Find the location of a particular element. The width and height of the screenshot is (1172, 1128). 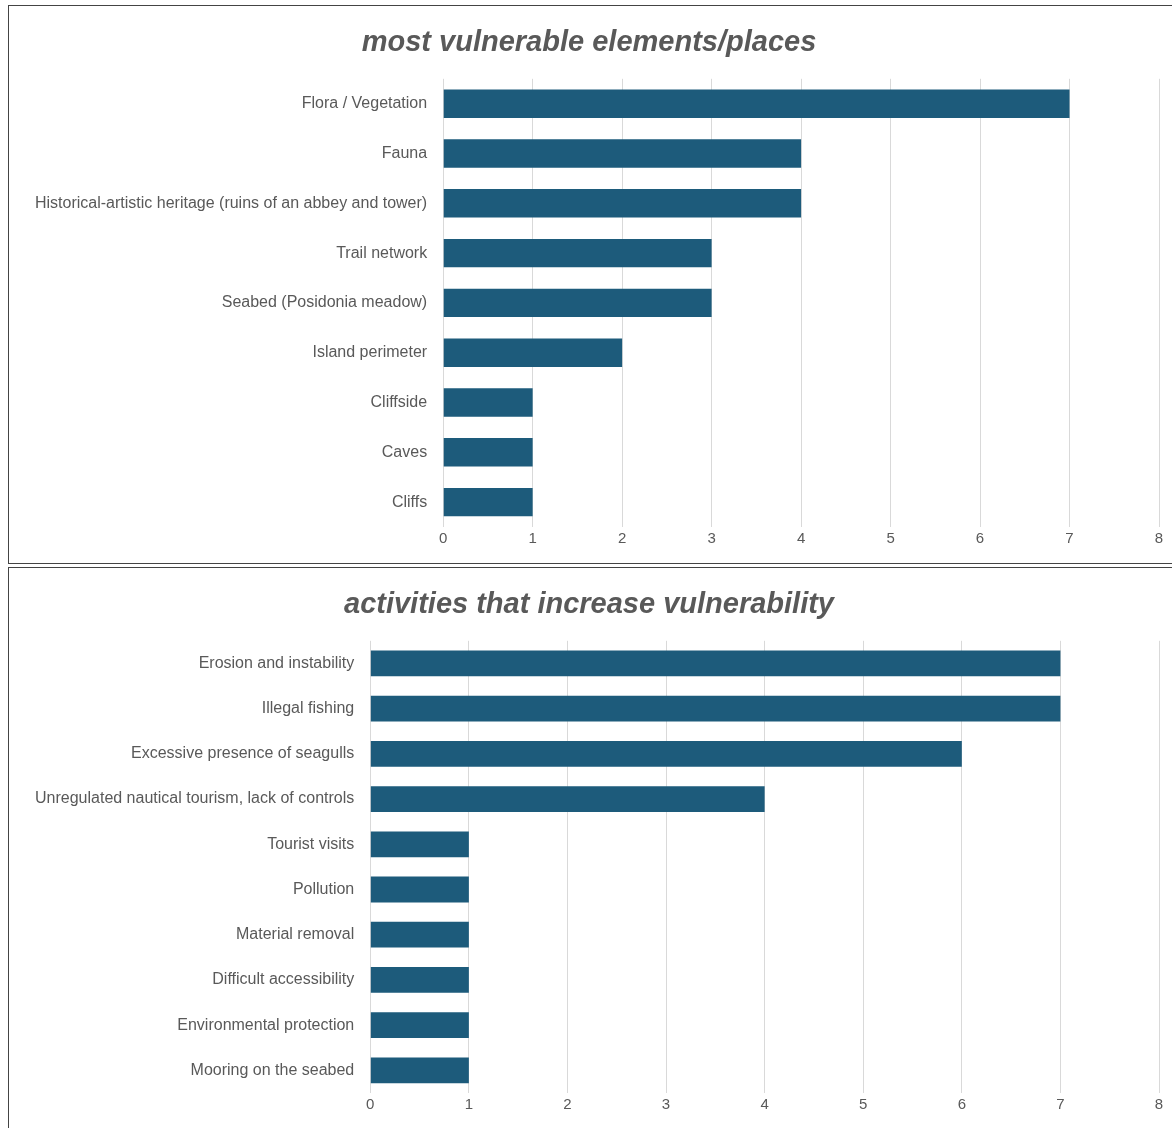

y-tick-label: Fauna is located at coordinates (404, 152).